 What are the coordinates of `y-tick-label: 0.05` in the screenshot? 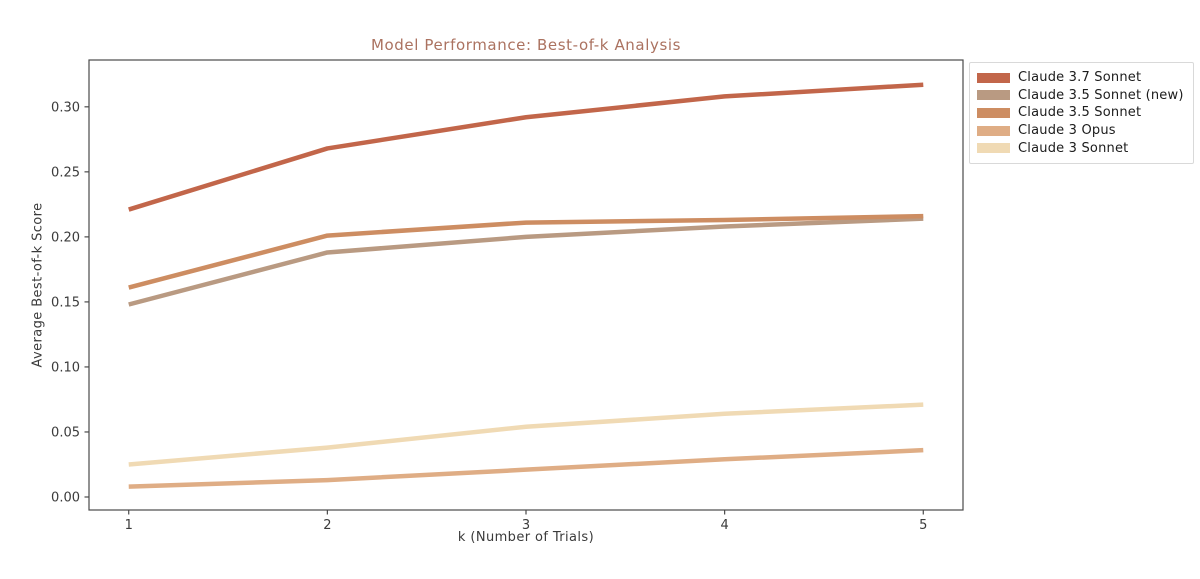 It's located at (65, 433).